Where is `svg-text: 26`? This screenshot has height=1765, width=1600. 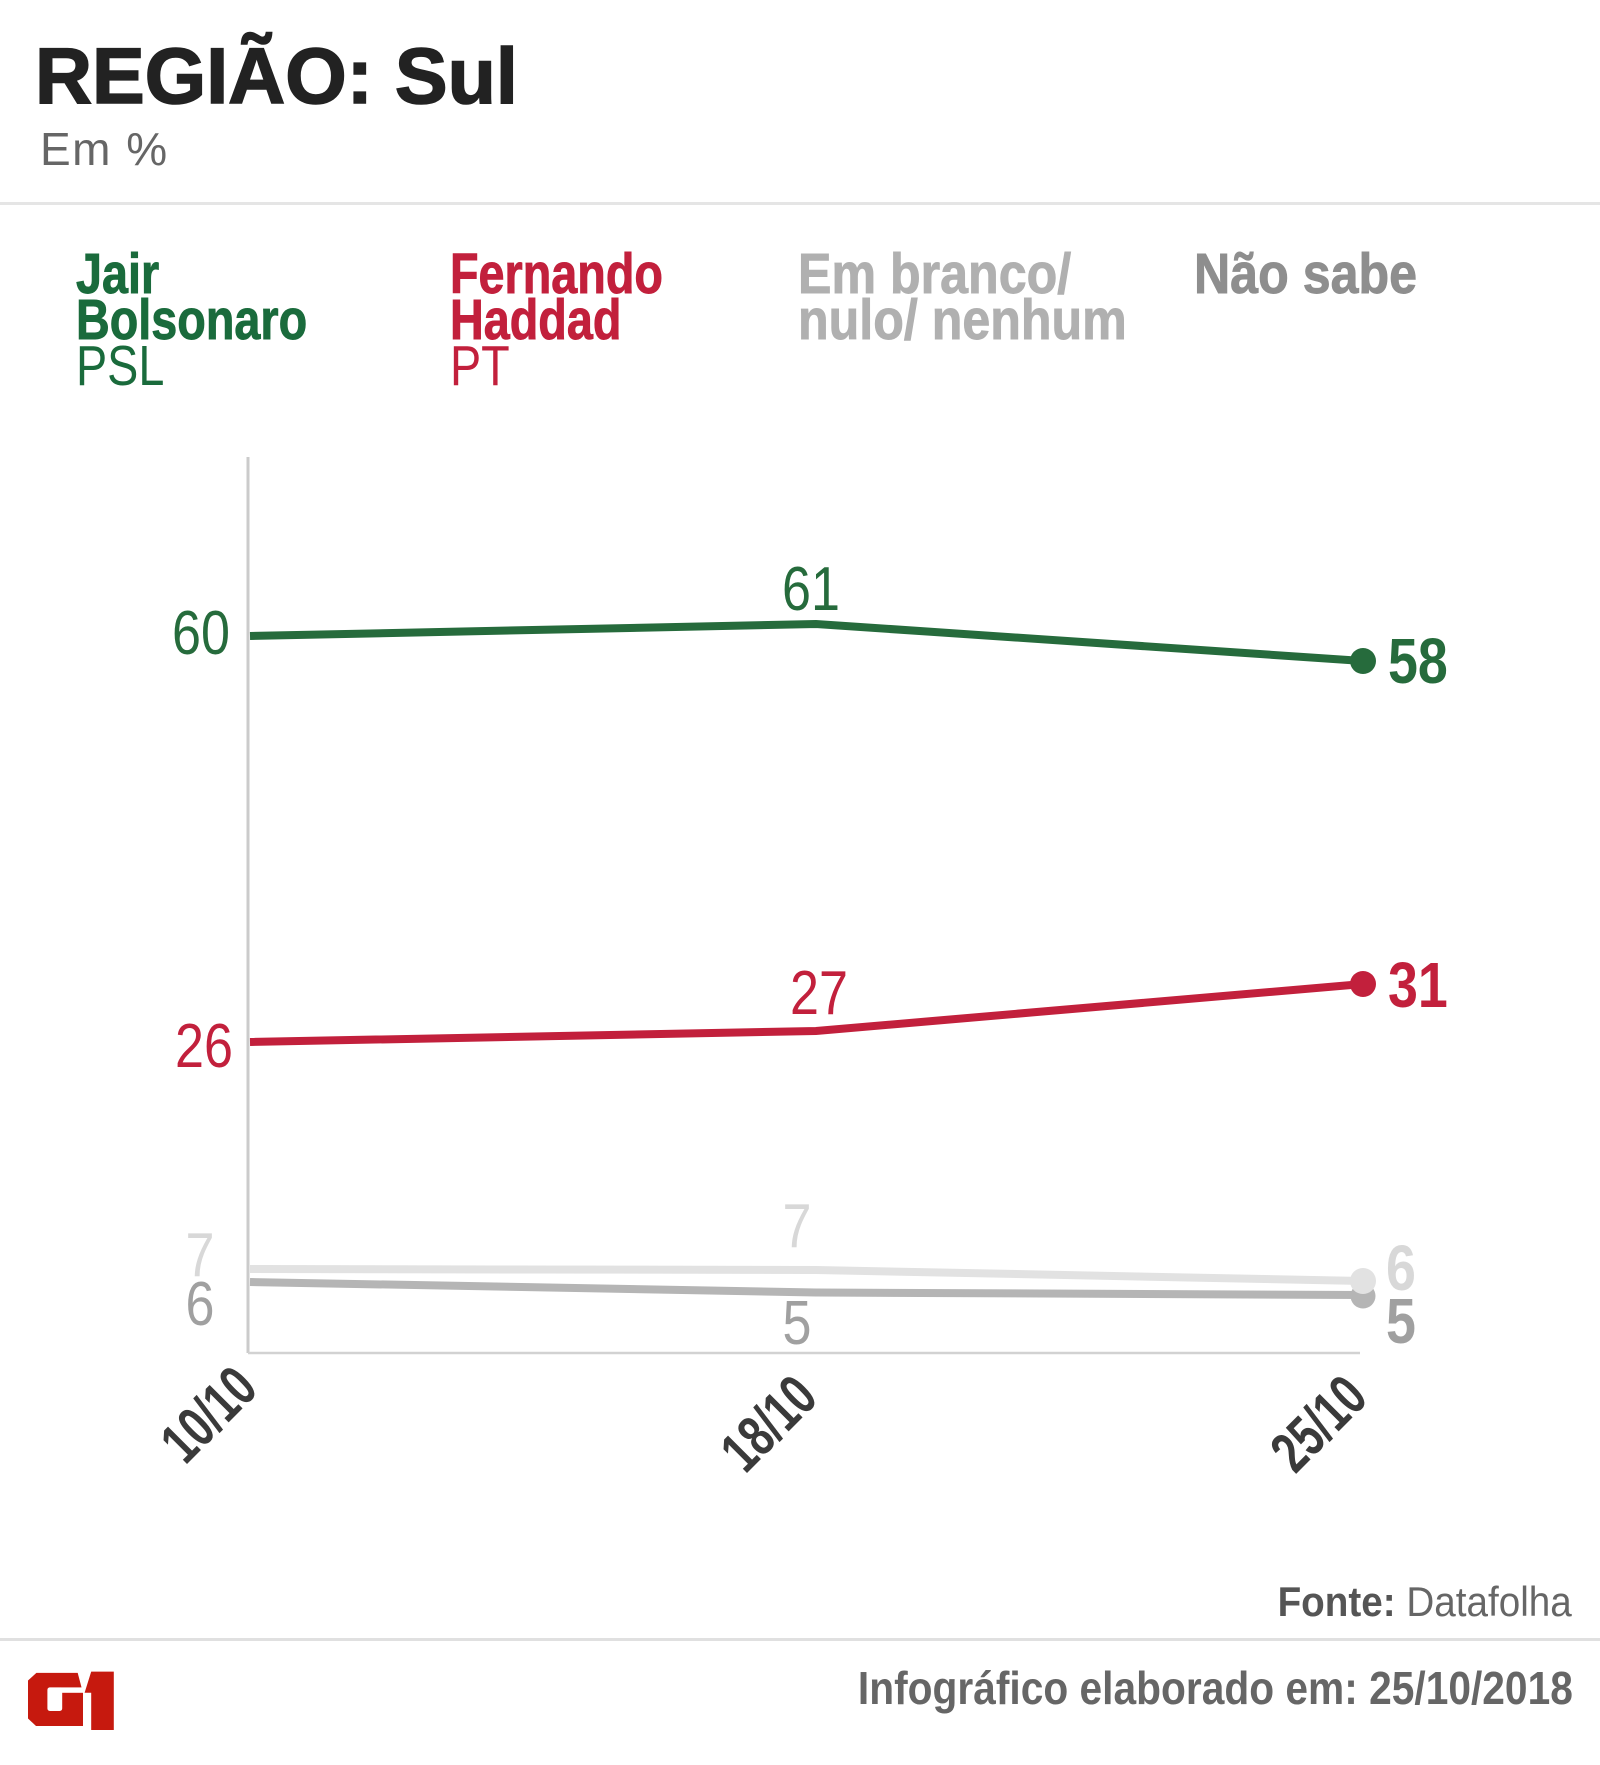
svg-text: 26 is located at coordinates (204, 1046).